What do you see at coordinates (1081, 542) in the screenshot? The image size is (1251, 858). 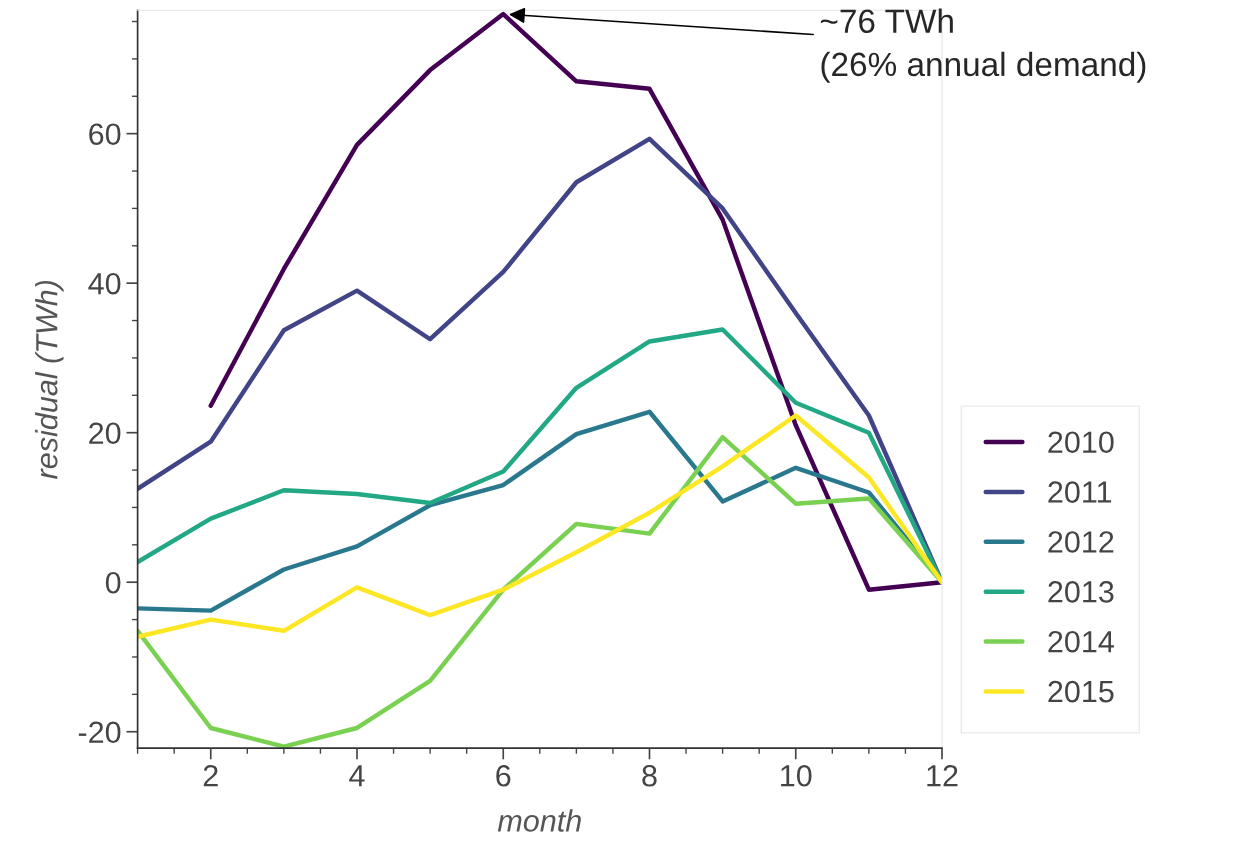 I see `legend-label: 2012` at bounding box center [1081, 542].